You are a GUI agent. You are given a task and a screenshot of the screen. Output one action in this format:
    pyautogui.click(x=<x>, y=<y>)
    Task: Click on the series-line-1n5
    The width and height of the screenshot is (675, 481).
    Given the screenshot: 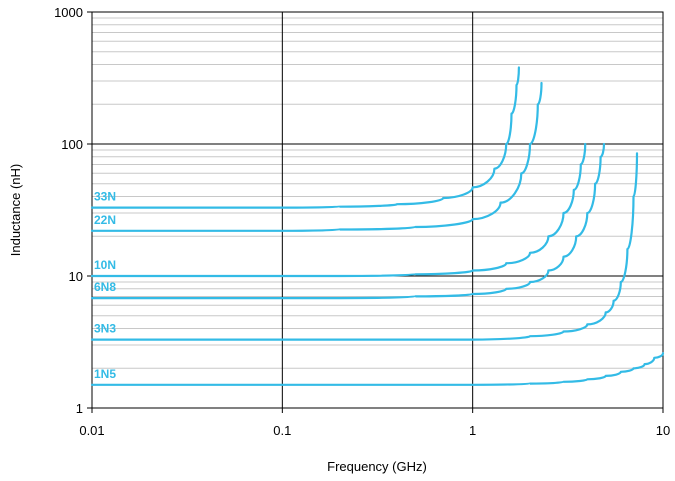 What is the action you would take?
    pyautogui.click(x=377, y=369)
    